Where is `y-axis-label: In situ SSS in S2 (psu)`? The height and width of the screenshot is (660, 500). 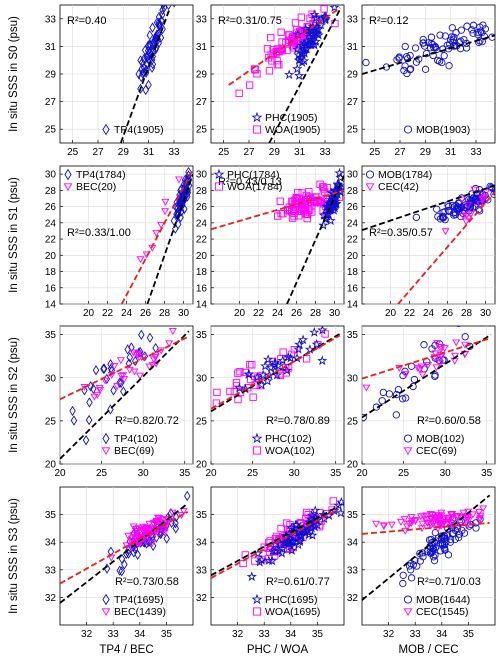
y-axis-label: In situ SSS in S2 (psu) is located at coordinates (14, 395).